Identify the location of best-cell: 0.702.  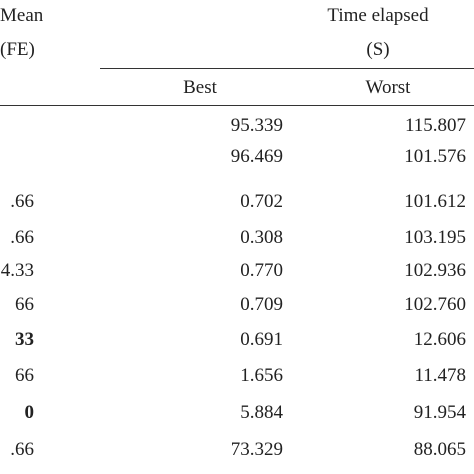
(261, 201).